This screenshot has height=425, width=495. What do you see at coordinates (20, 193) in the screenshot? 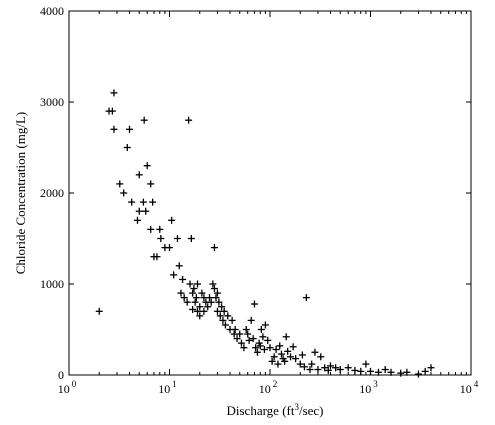
I see `y-axis-label: Chloride Concentration (mg/L)` at bounding box center [20, 193].